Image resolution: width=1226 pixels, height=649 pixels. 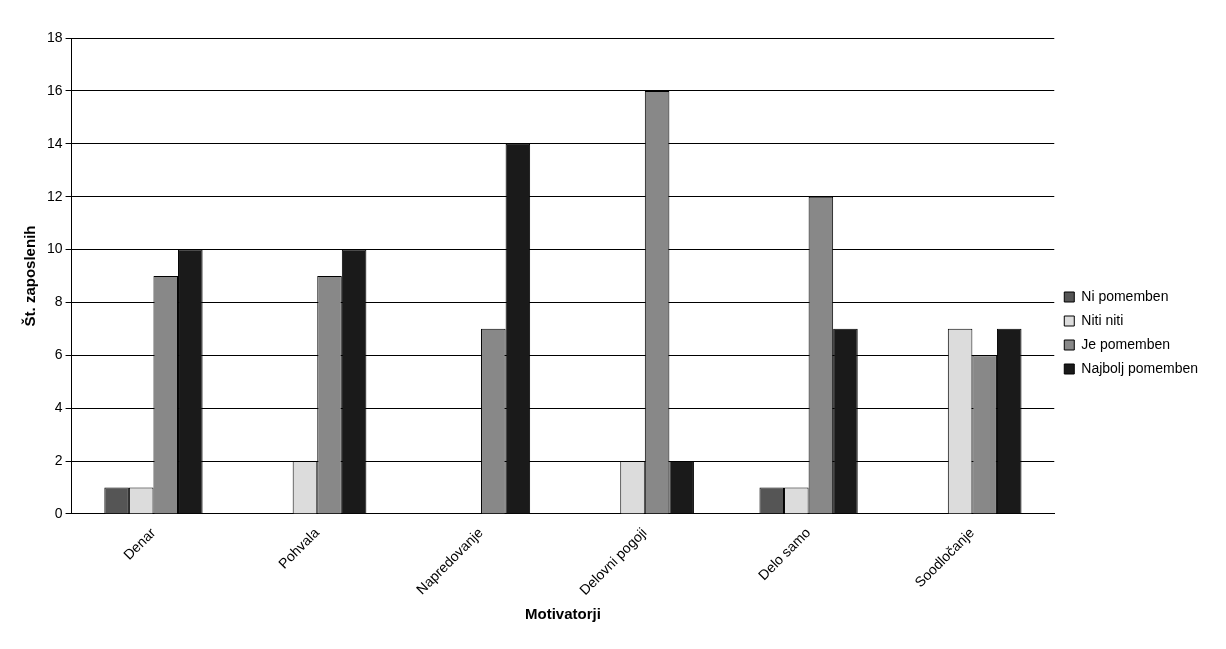 I want to click on y-tick-label: 6, so click(x=58, y=354).